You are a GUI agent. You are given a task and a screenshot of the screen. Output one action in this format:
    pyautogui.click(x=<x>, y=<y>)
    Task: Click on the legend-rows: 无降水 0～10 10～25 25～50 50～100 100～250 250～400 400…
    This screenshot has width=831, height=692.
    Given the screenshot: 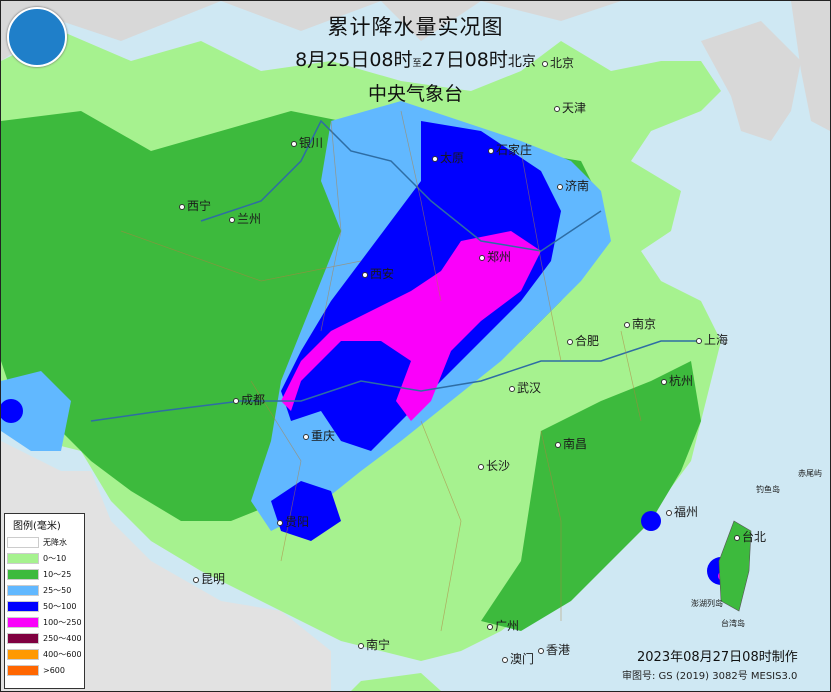 What is the action you would take?
    pyautogui.click(x=44, y=606)
    